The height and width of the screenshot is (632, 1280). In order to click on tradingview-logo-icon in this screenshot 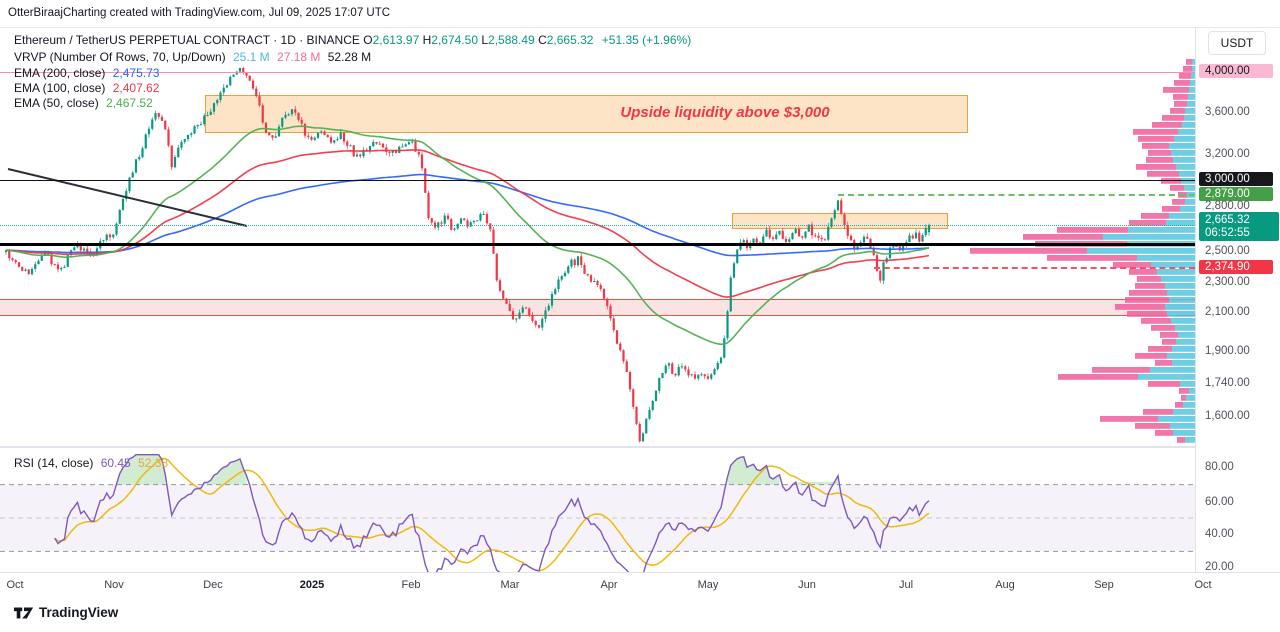, I will do `click(24, 612)`.